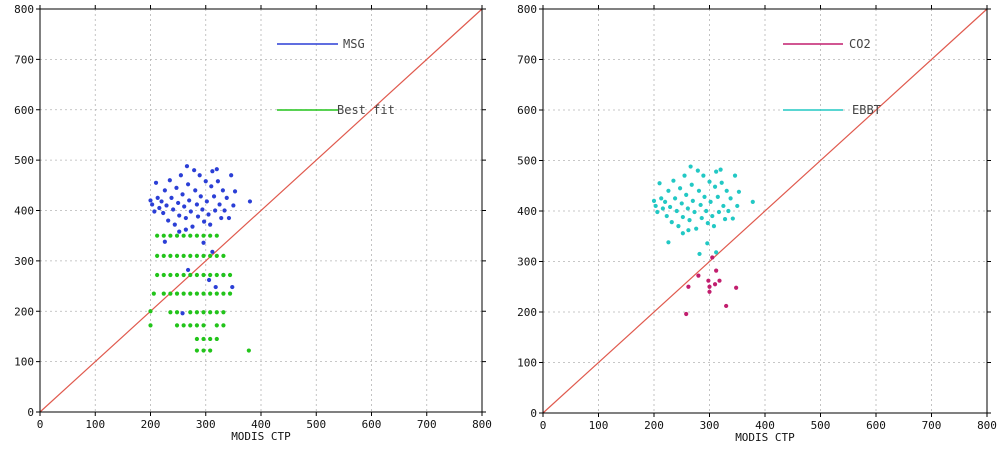 This screenshot has width=1006, height=454. I want to click on legend: MSG Best fit, so click(336, 77).